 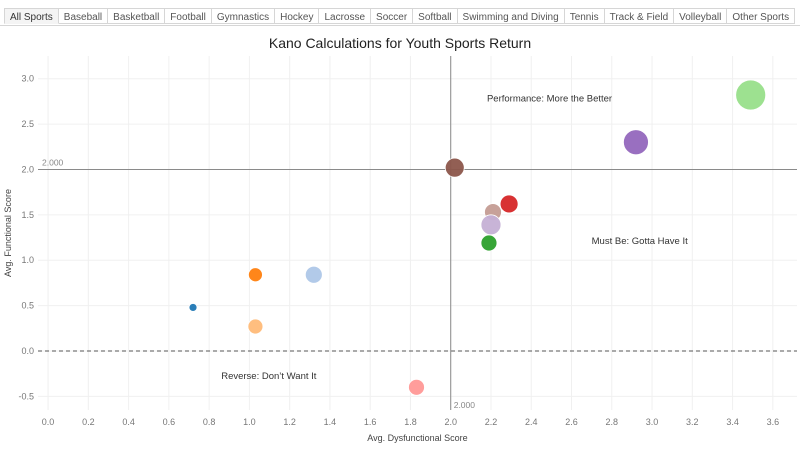 I want to click on quadrant-annotation: Must Be: Gotta Have It, so click(x=640, y=241).